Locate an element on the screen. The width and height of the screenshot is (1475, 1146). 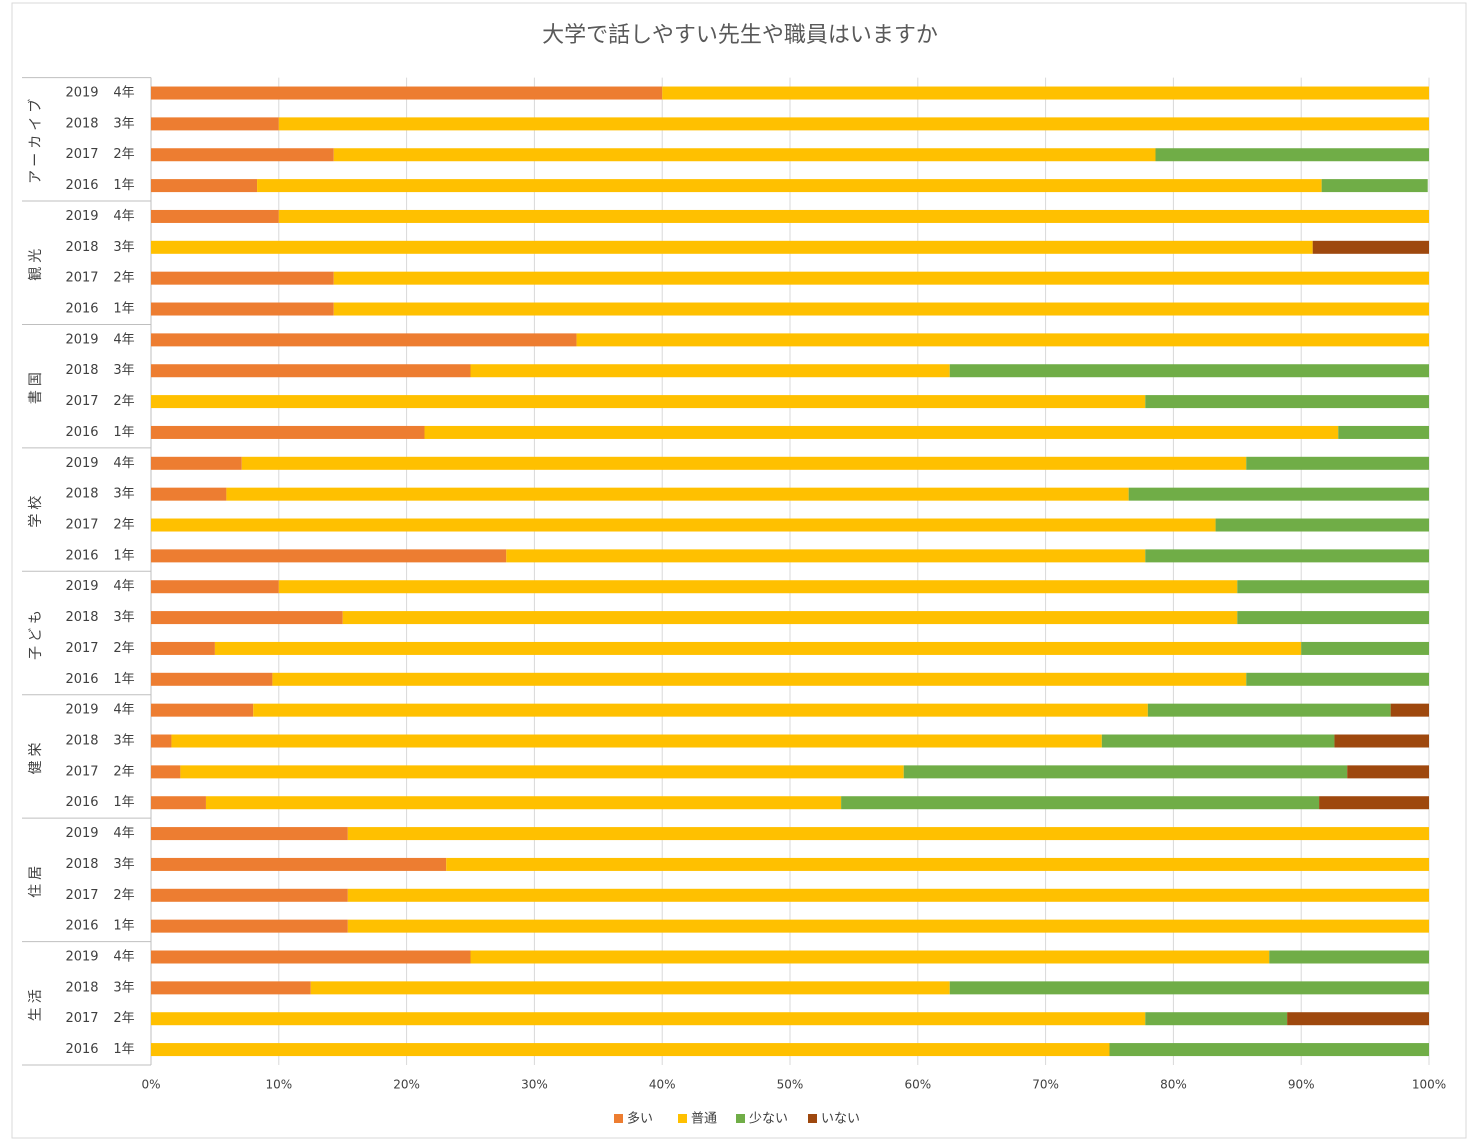
x-tick-label: 50% is located at coordinates (790, 1085).